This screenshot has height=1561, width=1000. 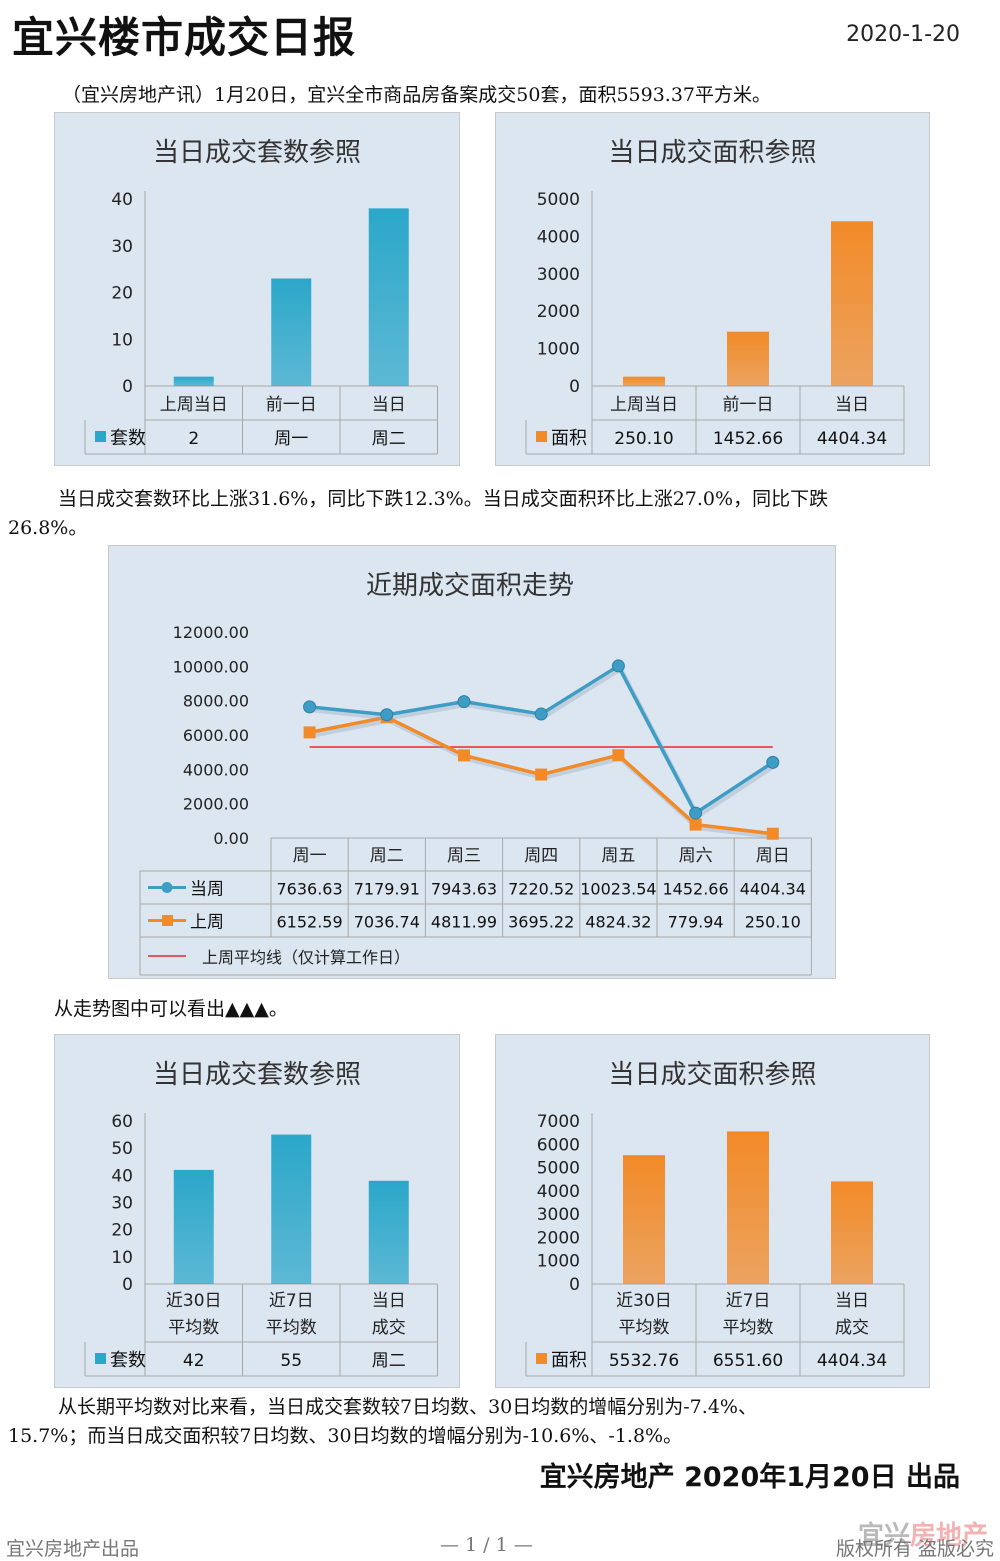 I want to click on legend-label: 上周, so click(x=207, y=923).